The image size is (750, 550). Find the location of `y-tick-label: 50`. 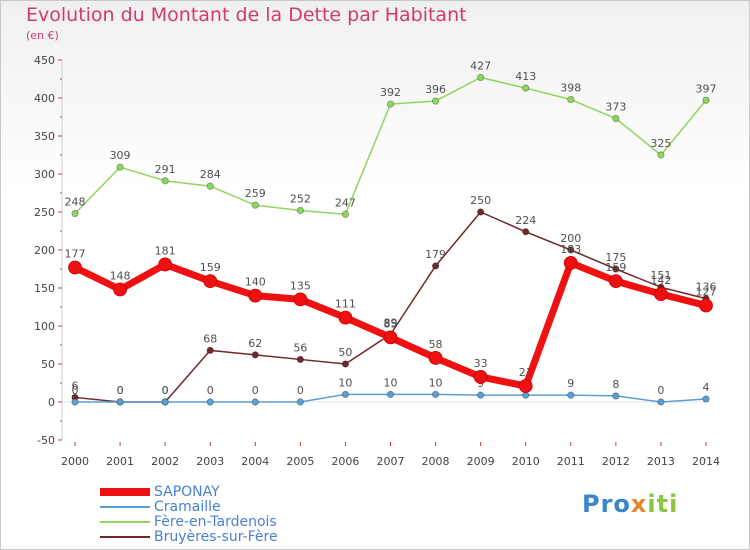

y-tick-label: 50 is located at coordinates (48, 364).